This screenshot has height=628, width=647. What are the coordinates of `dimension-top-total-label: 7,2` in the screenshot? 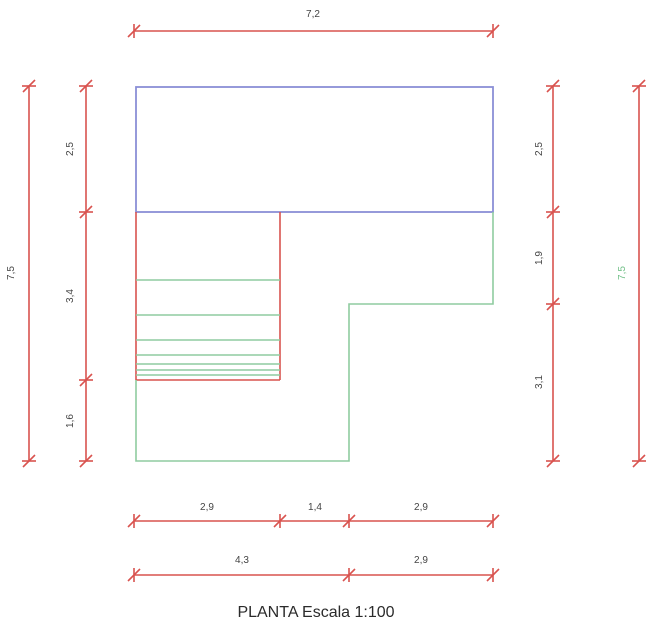 It's located at (313, 14).